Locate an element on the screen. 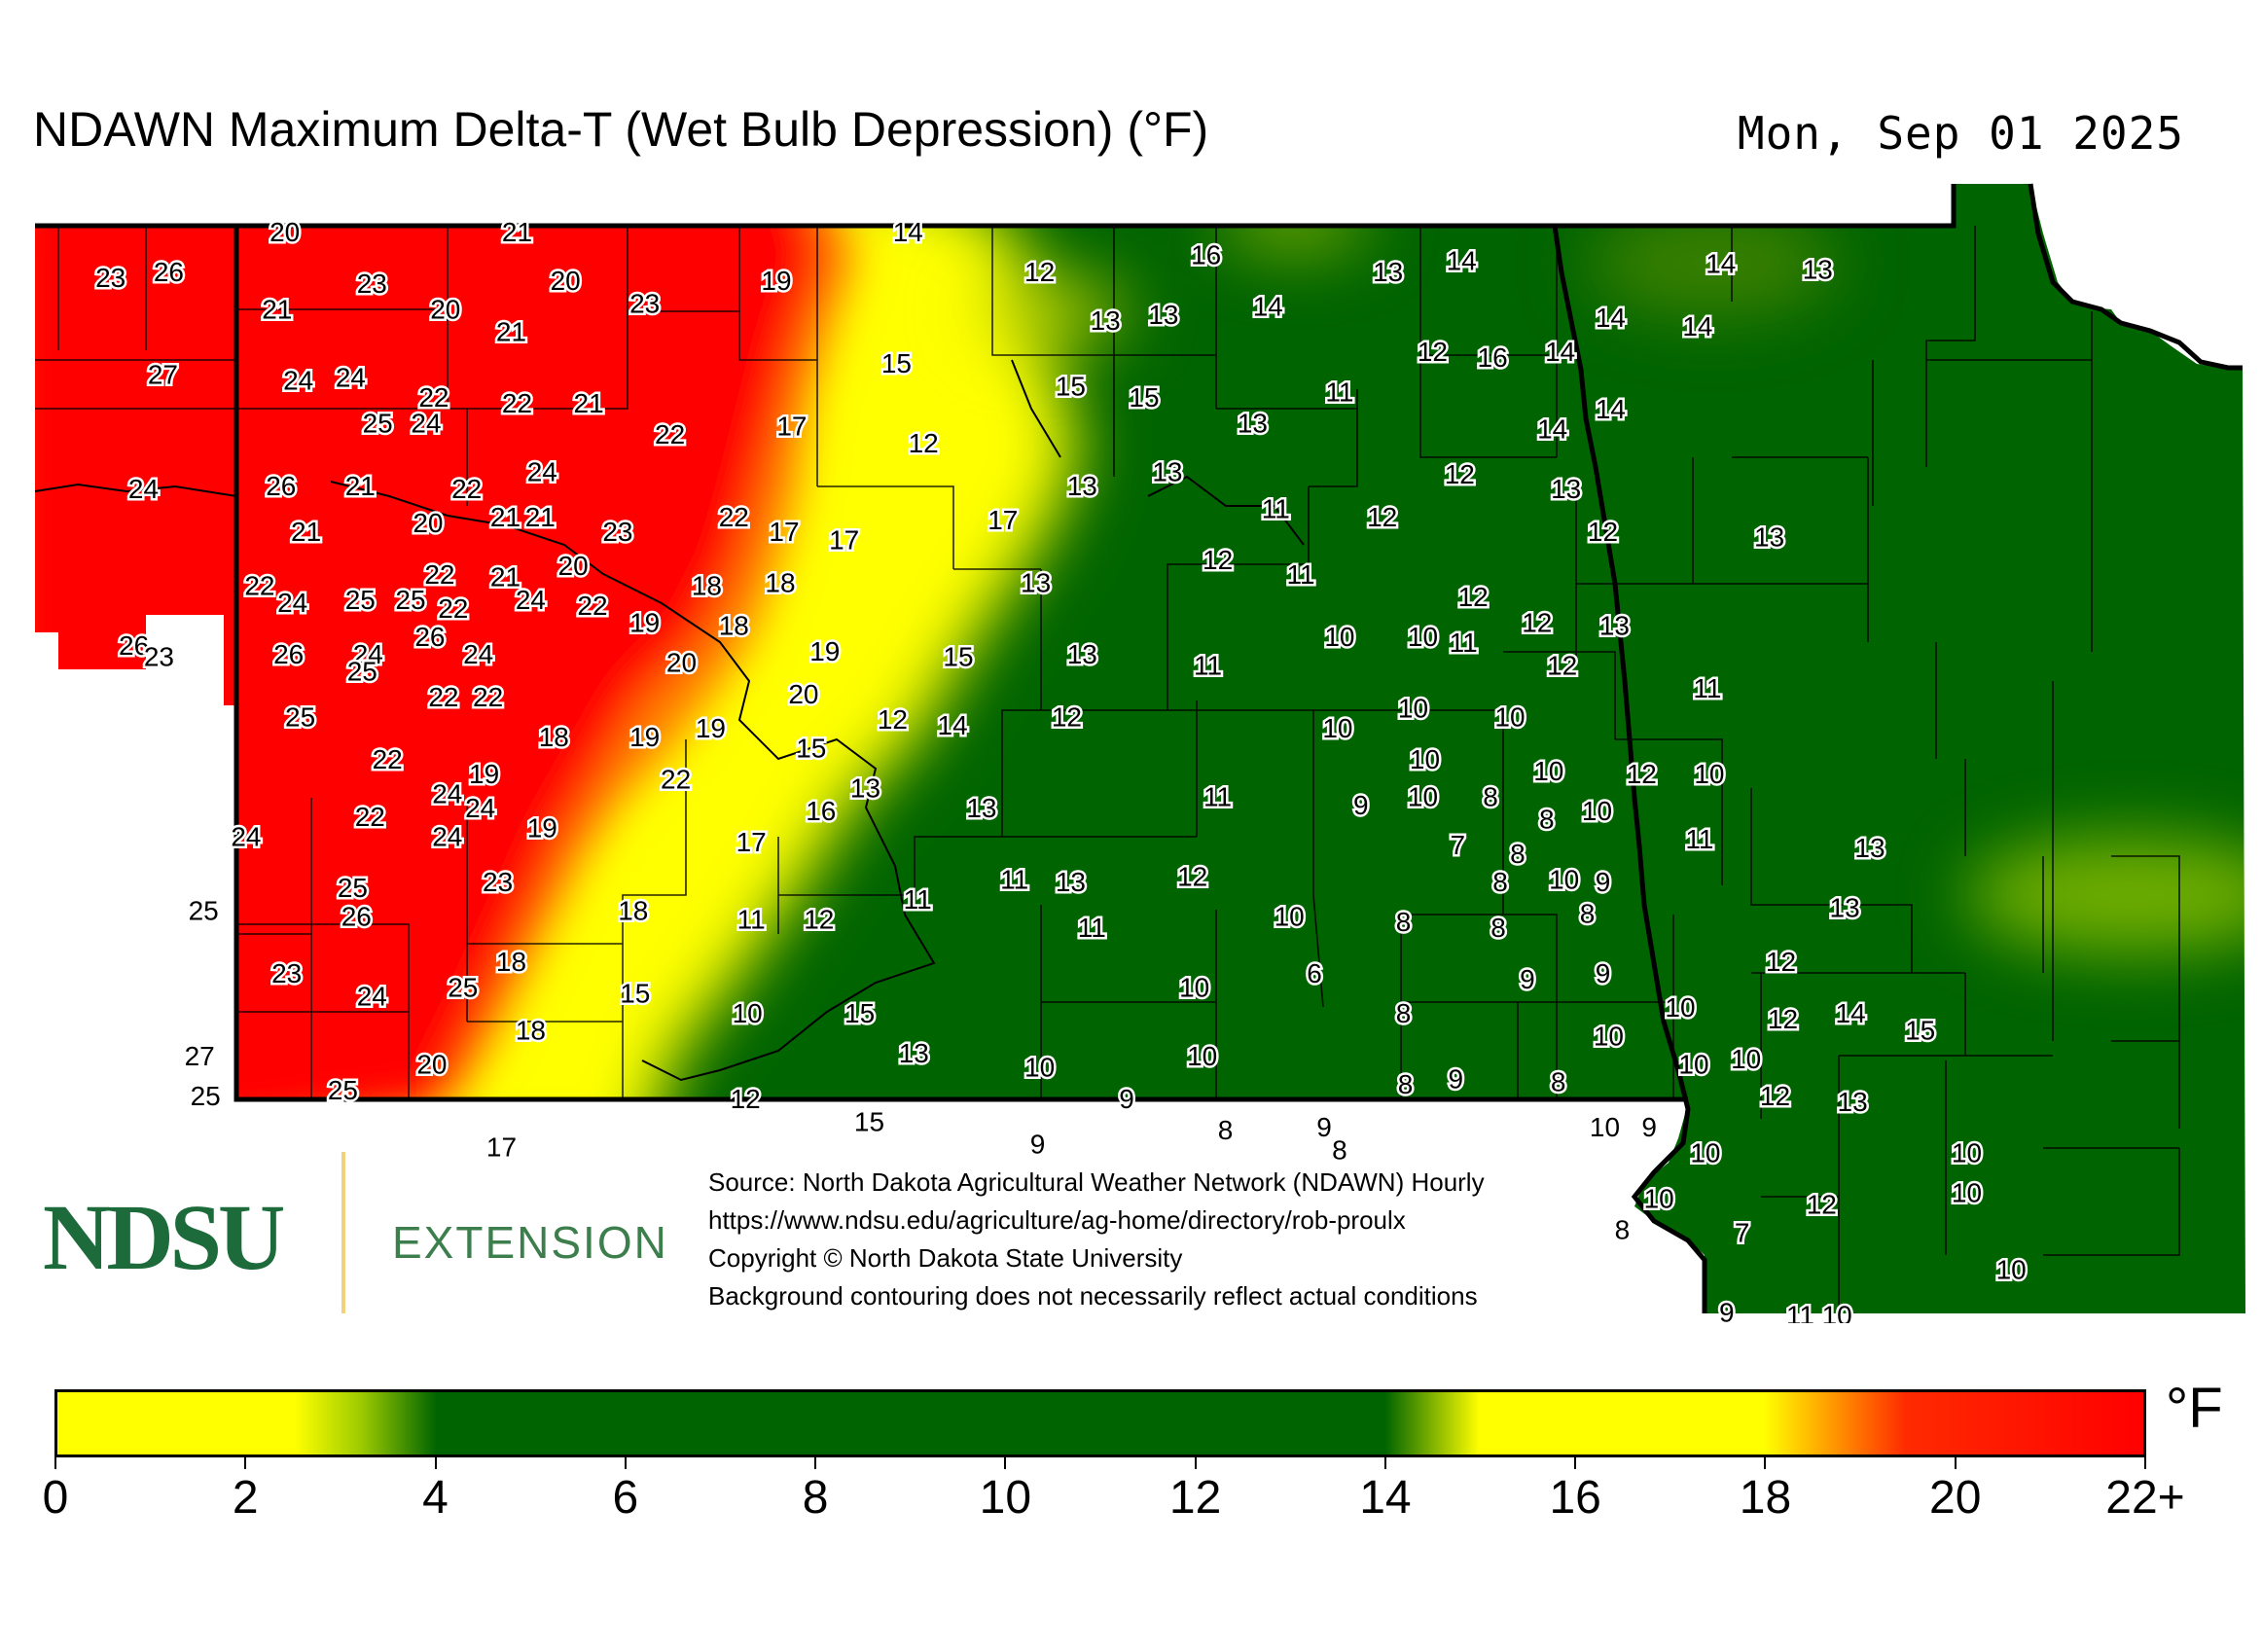  color-scale-tick-label: 18 is located at coordinates (1765, 1498).